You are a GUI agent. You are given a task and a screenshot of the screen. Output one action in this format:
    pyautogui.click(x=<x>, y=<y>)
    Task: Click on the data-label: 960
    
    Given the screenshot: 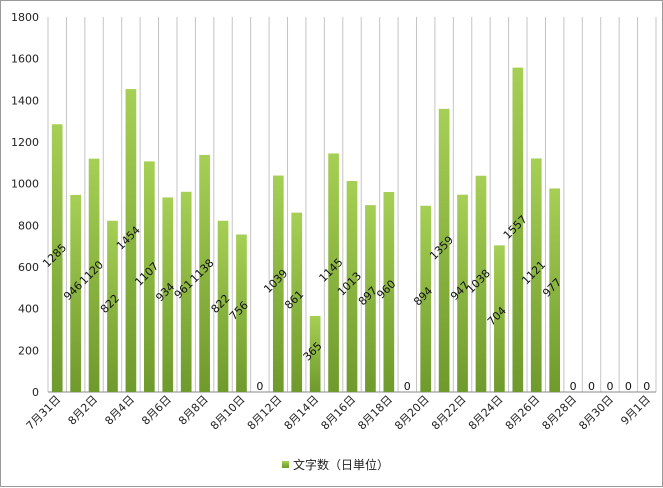 What is the action you would take?
    pyautogui.click(x=386, y=290)
    